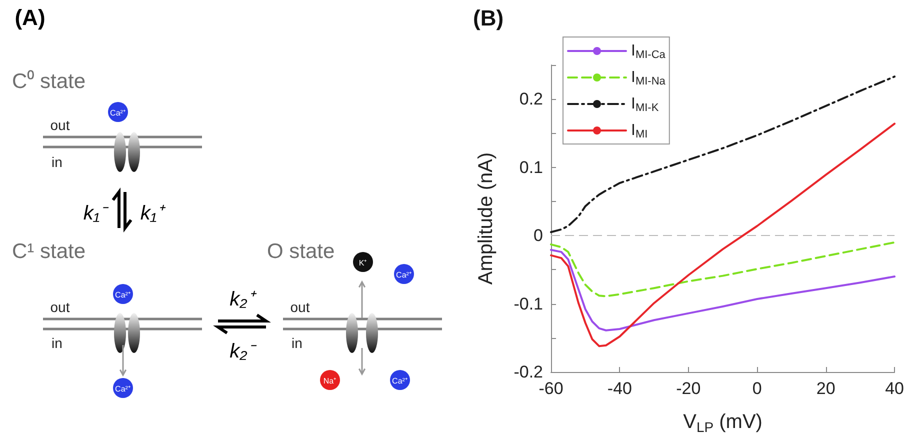  I want to click on y-tick-label: -0.1, so click(528, 304).